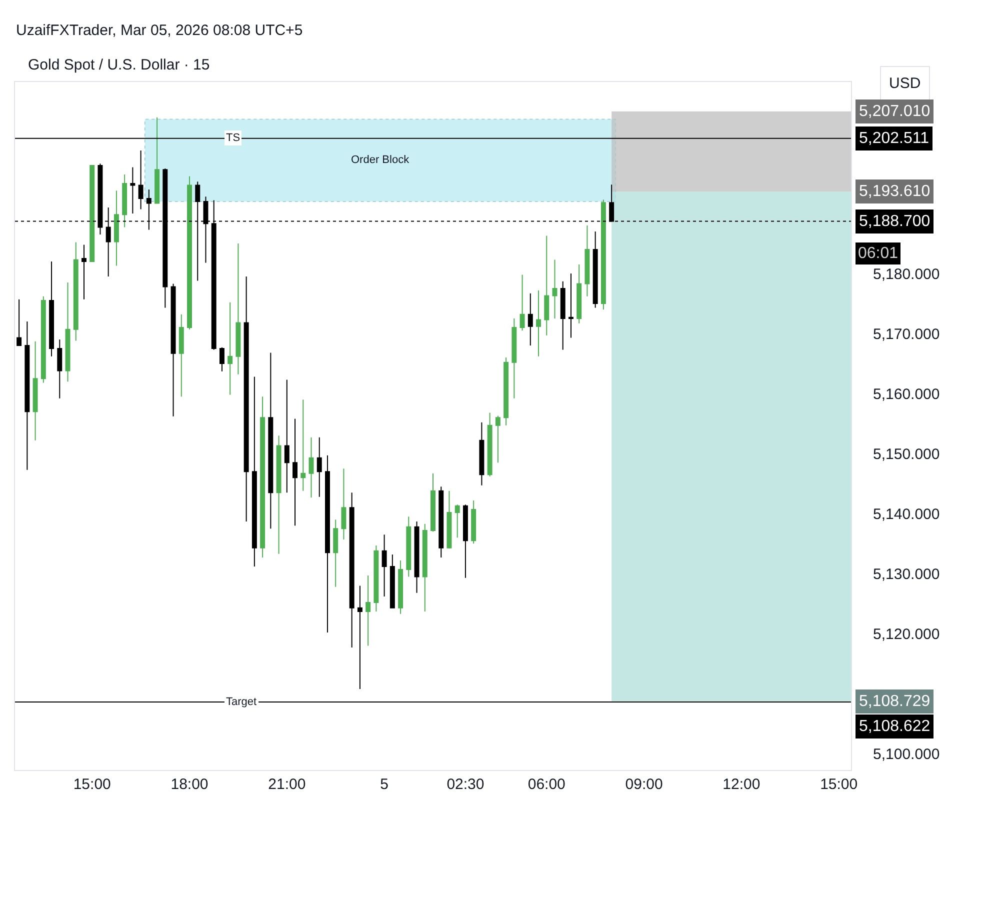  What do you see at coordinates (906, 454) in the screenshot?
I see `y-tick-label: 5,150.000` at bounding box center [906, 454].